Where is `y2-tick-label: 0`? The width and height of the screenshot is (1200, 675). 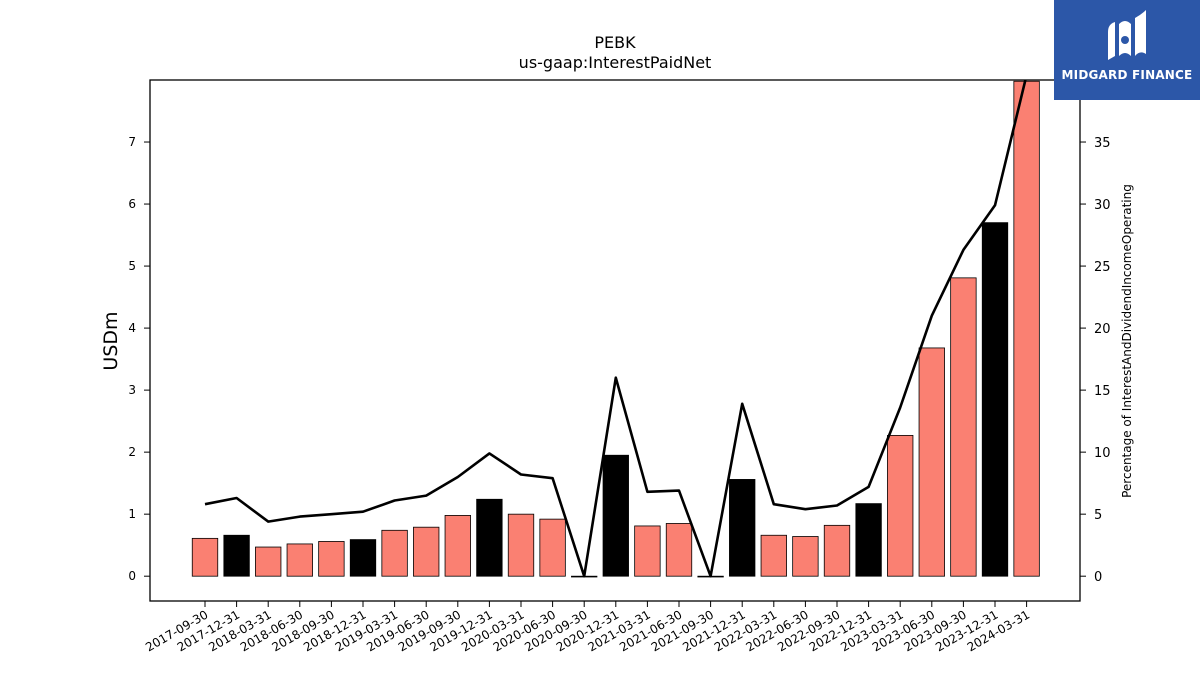 y2-tick-label: 0 is located at coordinates (1098, 577).